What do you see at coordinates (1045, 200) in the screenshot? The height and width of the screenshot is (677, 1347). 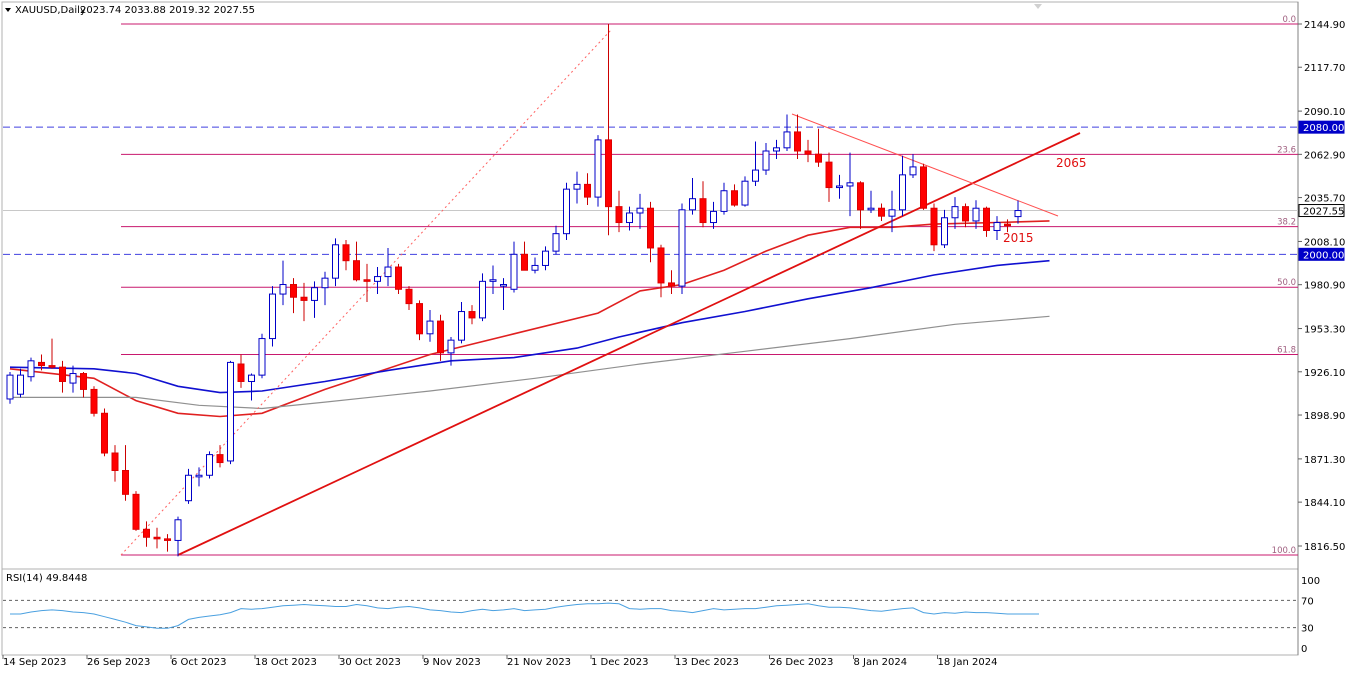 I see `annotations: 2065 2015` at bounding box center [1045, 200].